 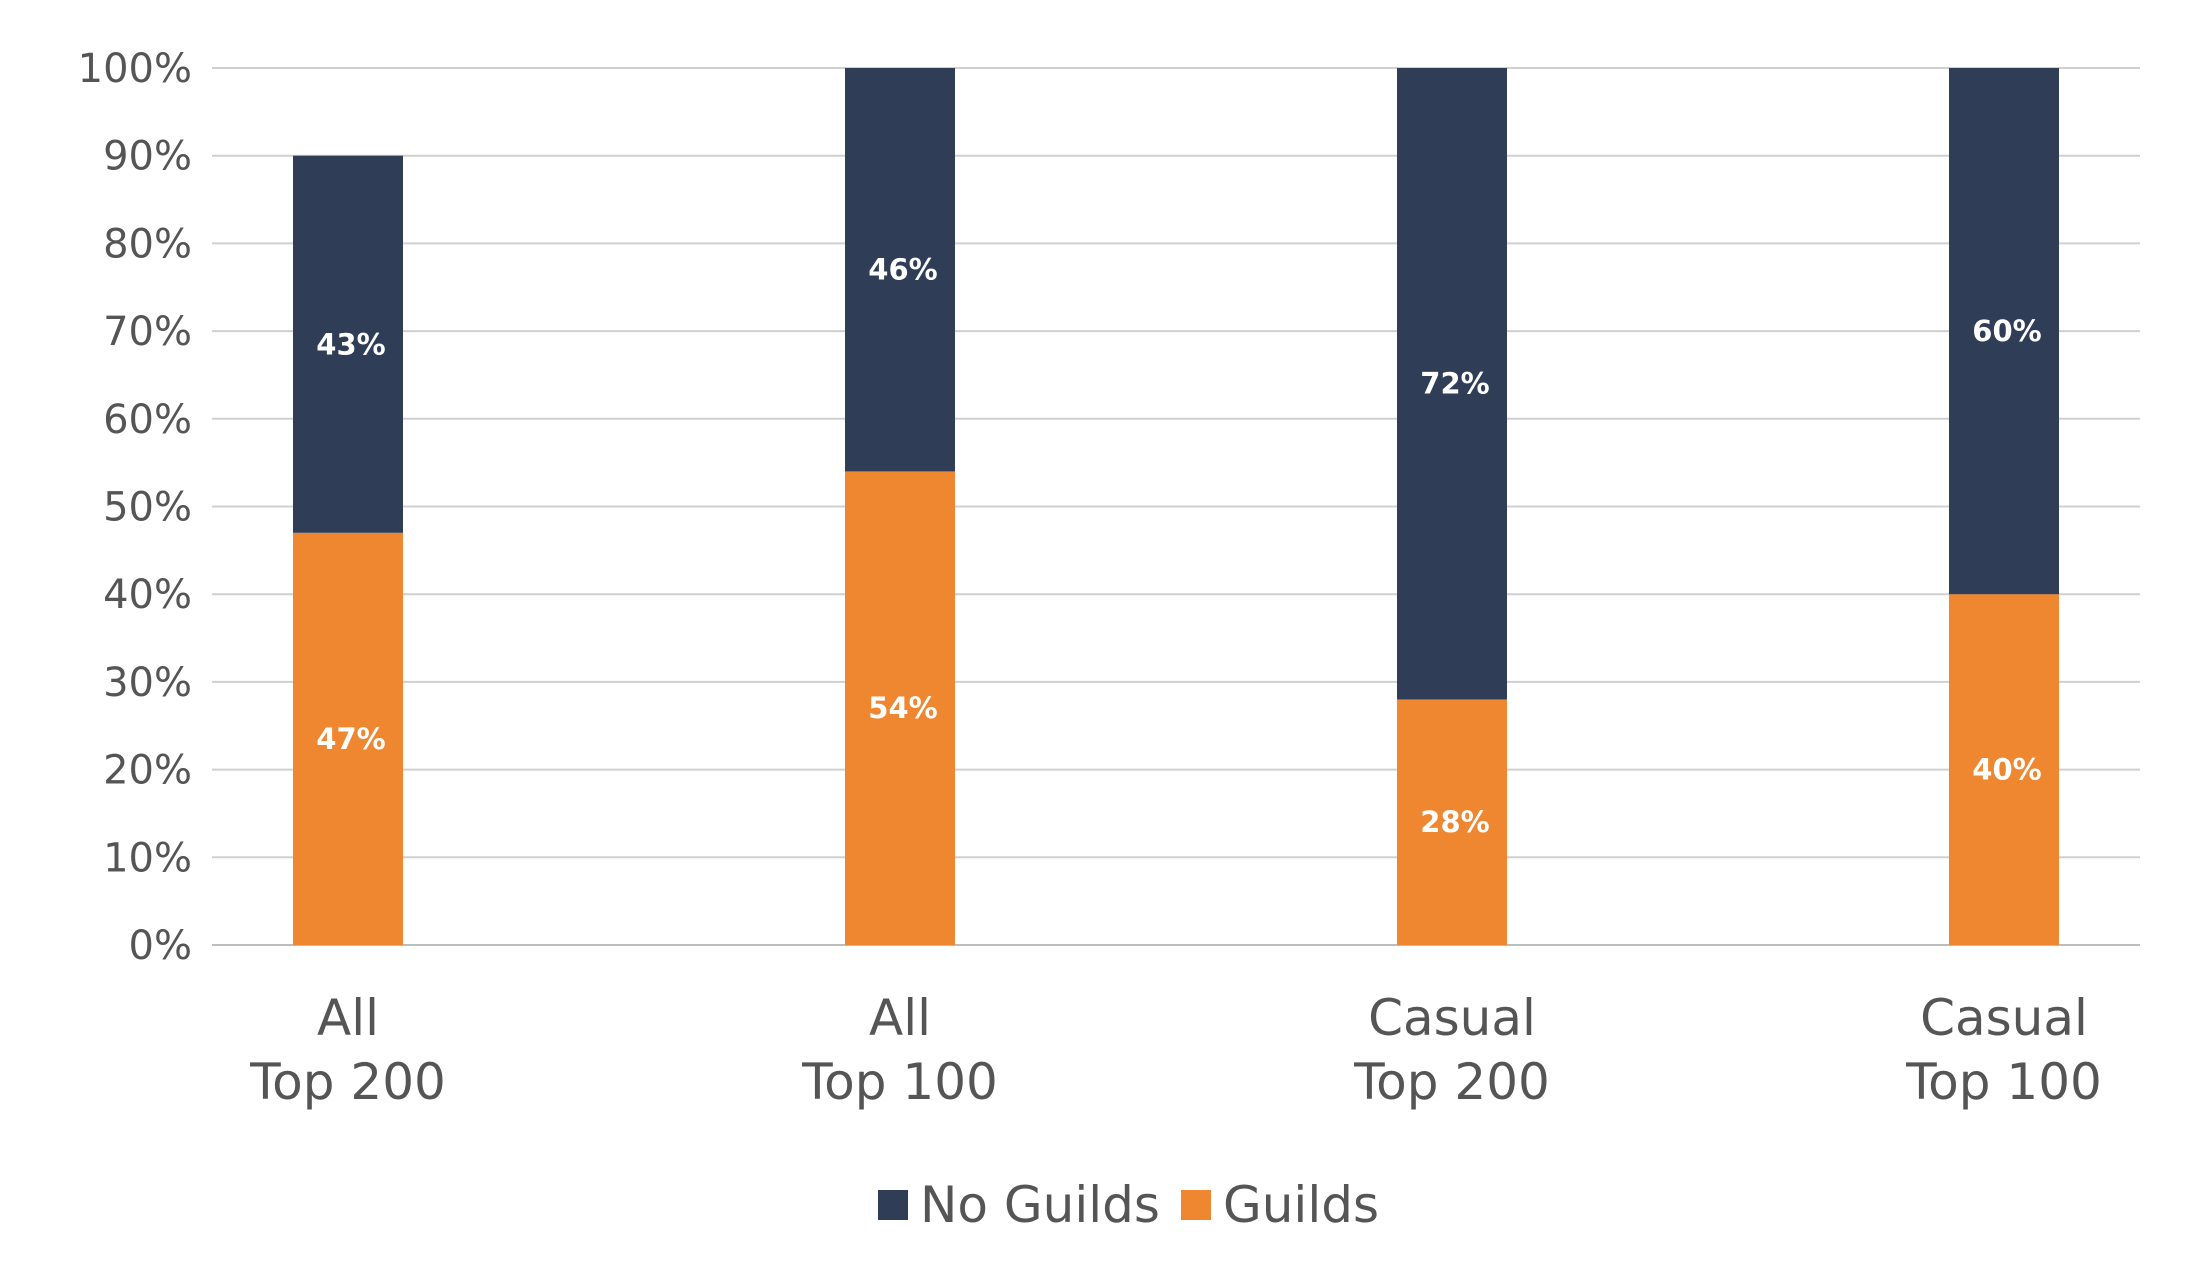 What do you see at coordinates (147, 858) in the screenshot?
I see `y-tick-label: 10%` at bounding box center [147, 858].